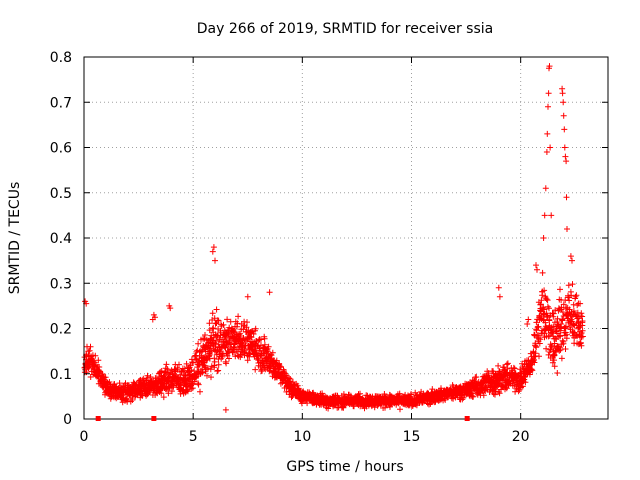 The image size is (640, 480). What do you see at coordinates (61, 330) in the screenshot?
I see `y-tick-label: 0.2` at bounding box center [61, 330].